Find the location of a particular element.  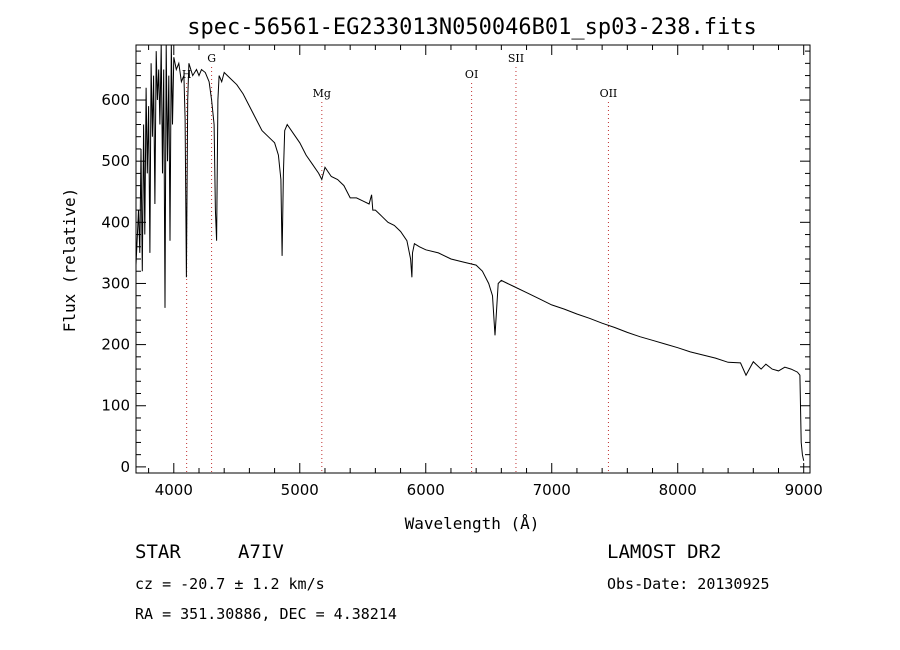

spectral-line-label: Mg is located at coordinates (322, 93).